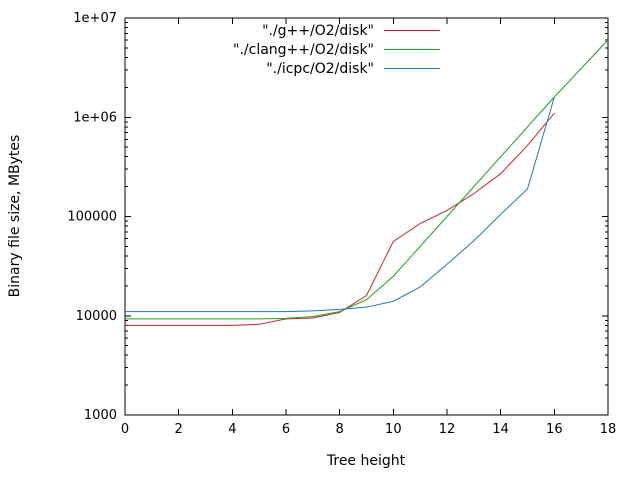  I want to click on x-tick-label: 12, so click(447, 429).